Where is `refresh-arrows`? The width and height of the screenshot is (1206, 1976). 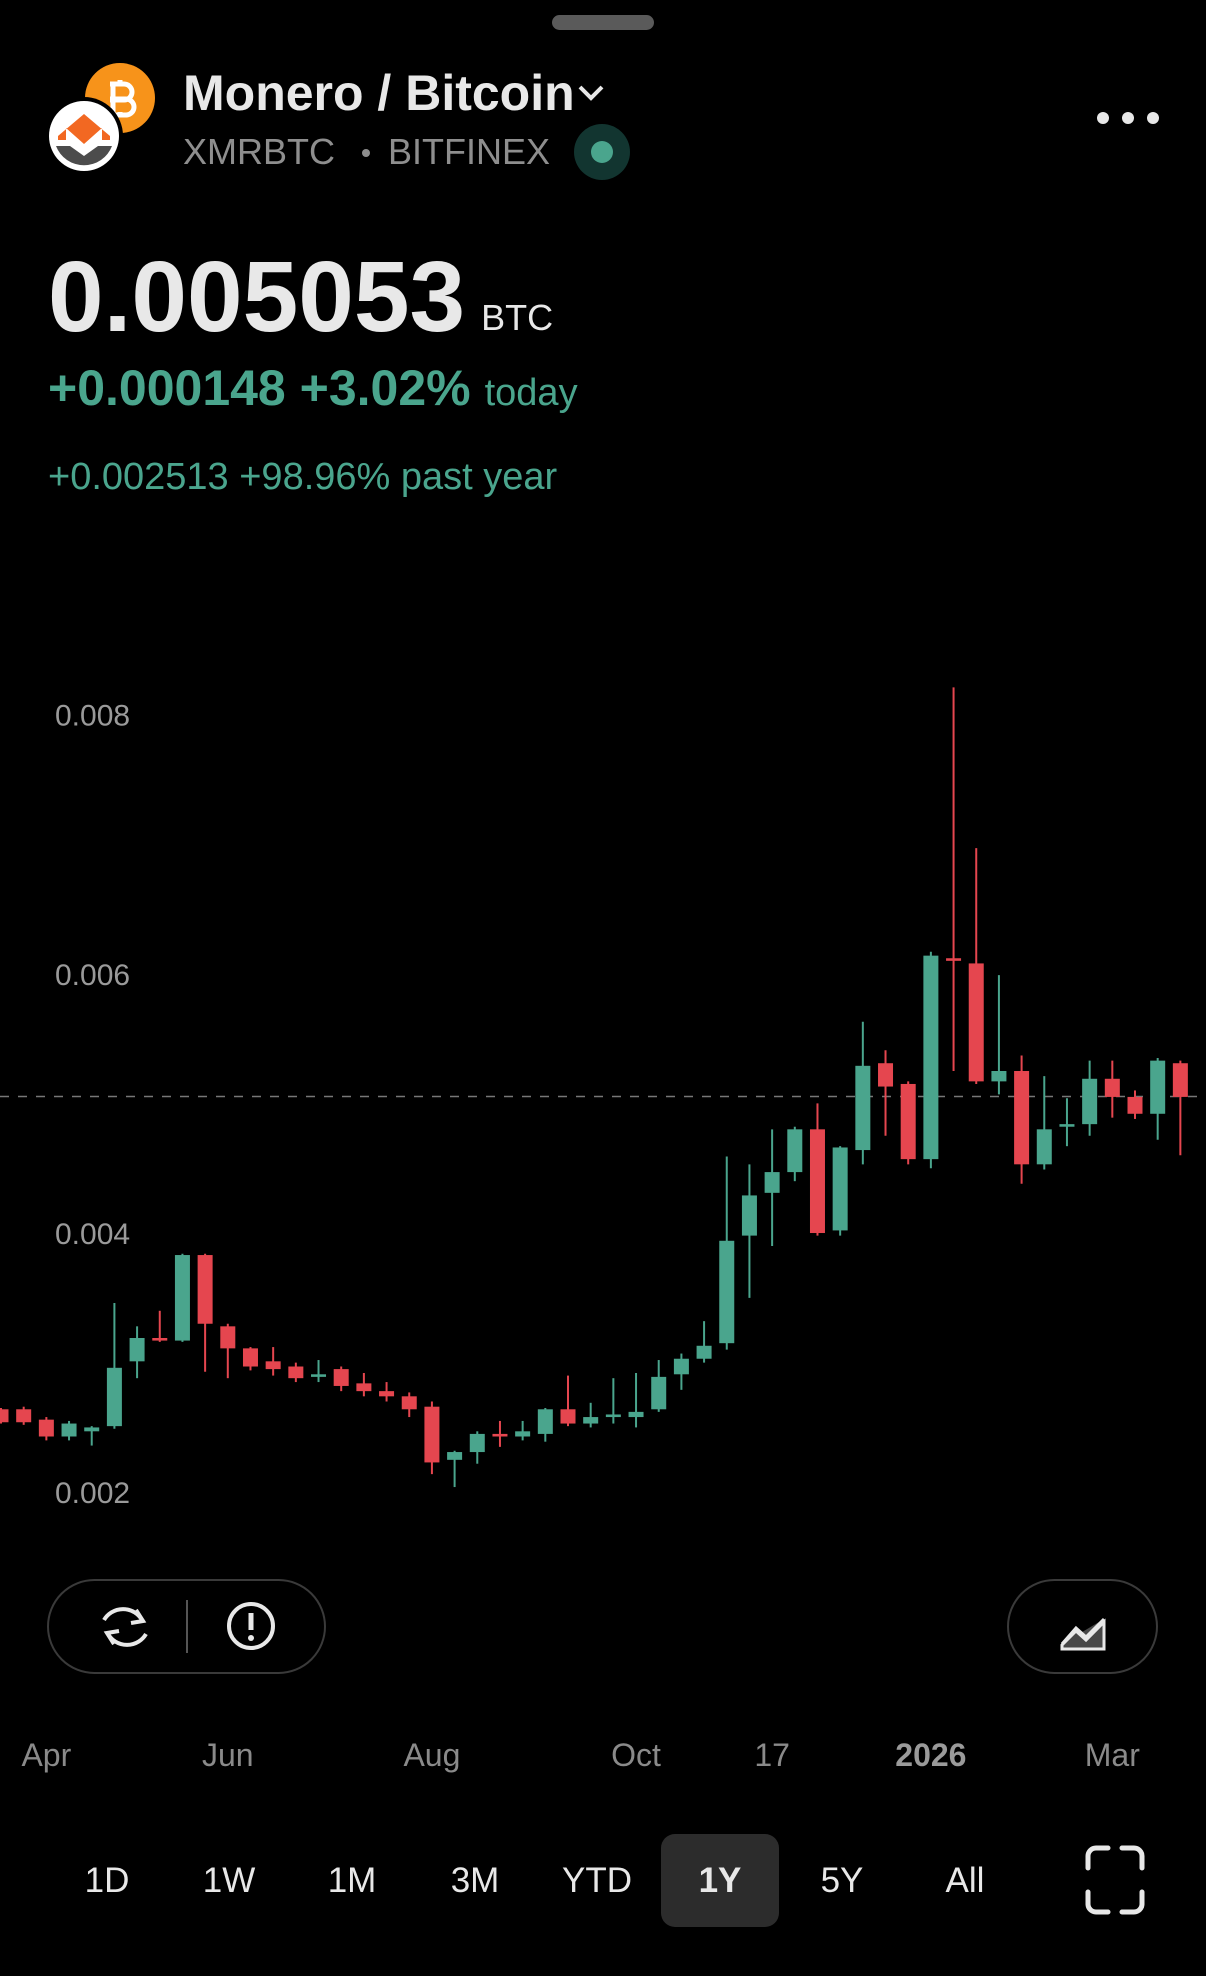 refresh-arrows is located at coordinates (125, 1627).